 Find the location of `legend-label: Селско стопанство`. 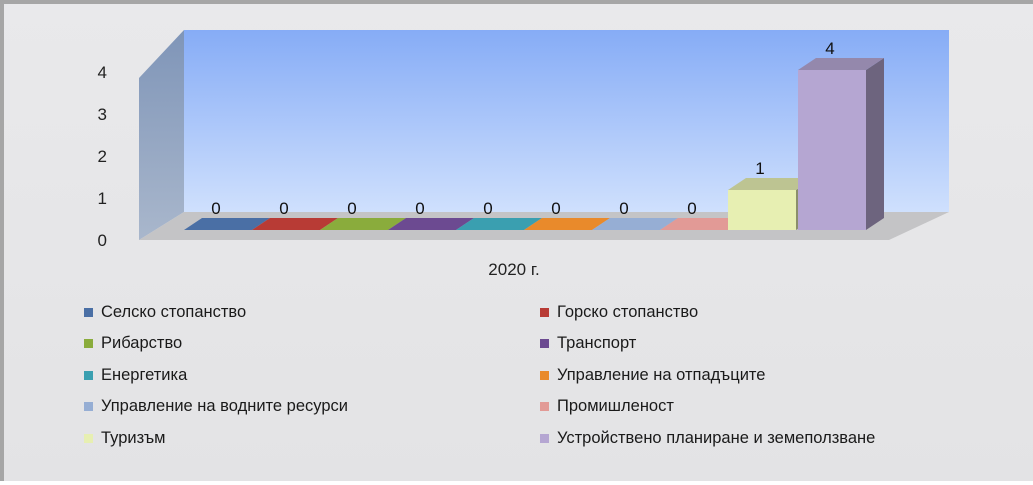

legend-label: Селско стопанство is located at coordinates (174, 311).